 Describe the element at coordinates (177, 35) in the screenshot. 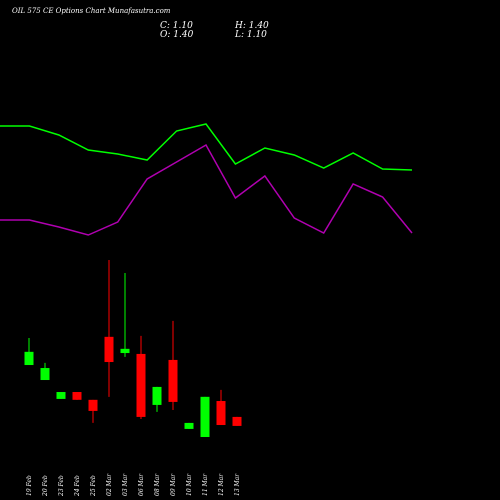

I see `ohlc-open: O: 1.40` at that location.